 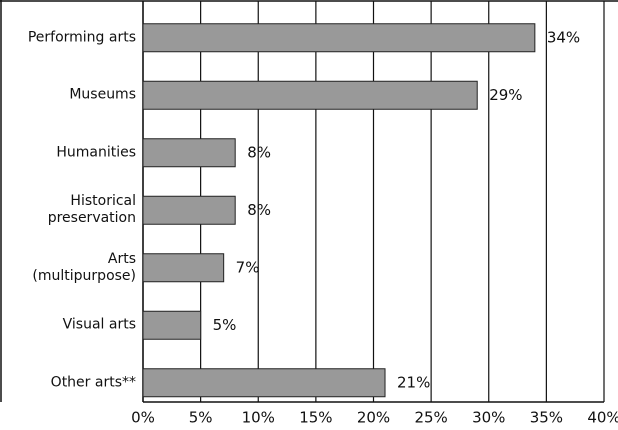 What do you see at coordinates (430, 418) in the screenshot?
I see `x-tick-label: 25%` at bounding box center [430, 418].